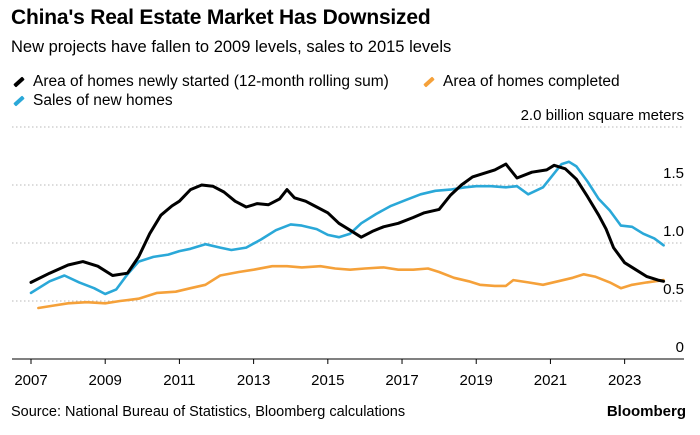 This screenshot has height=435, width=700. I want to click on bloomberg-logo: Bloomberg, so click(646, 411).